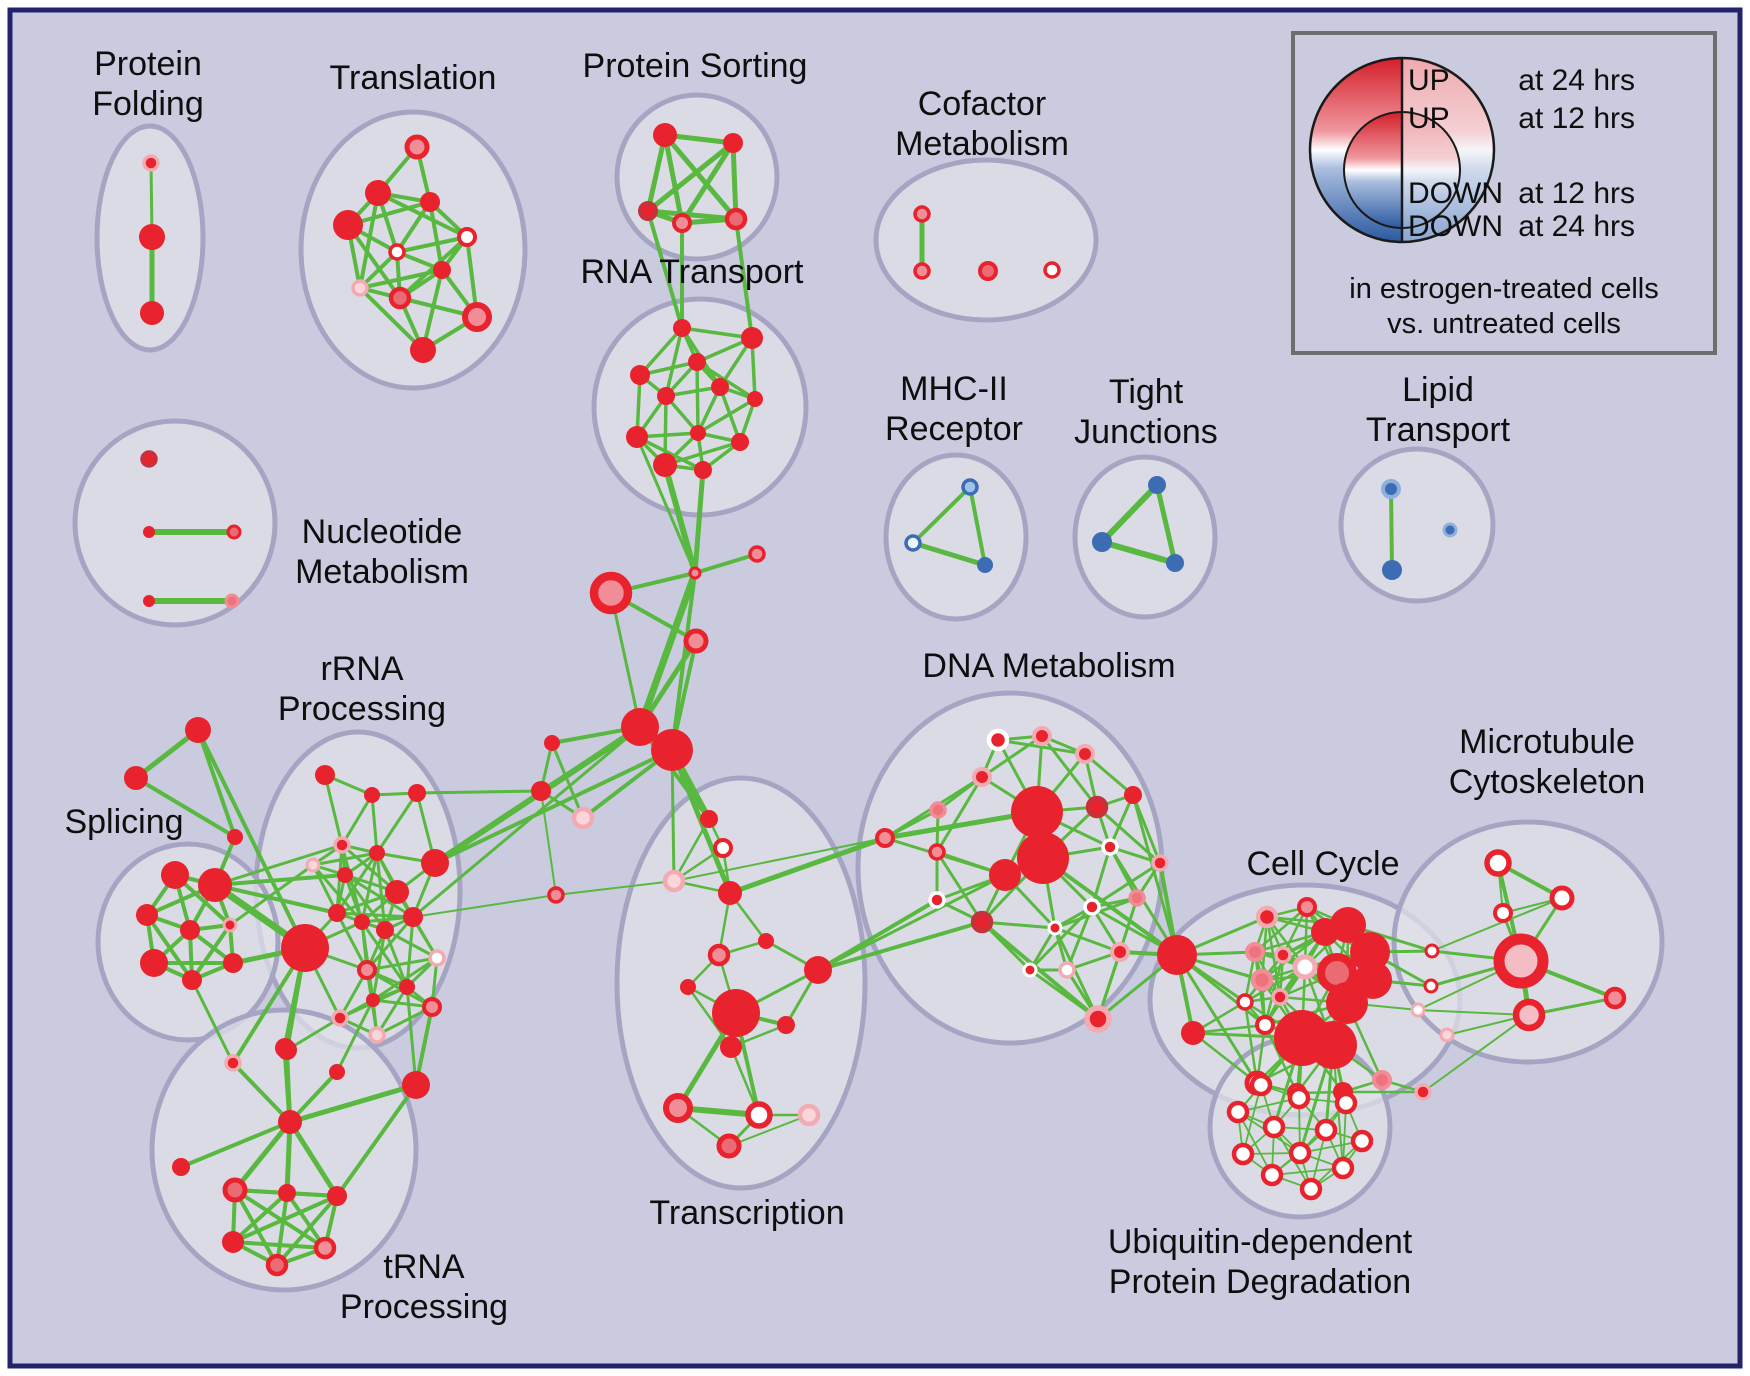 The image size is (1750, 1376). What do you see at coordinates (1311, 1189) in the screenshot?
I see `node-U12` at bounding box center [1311, 1189].